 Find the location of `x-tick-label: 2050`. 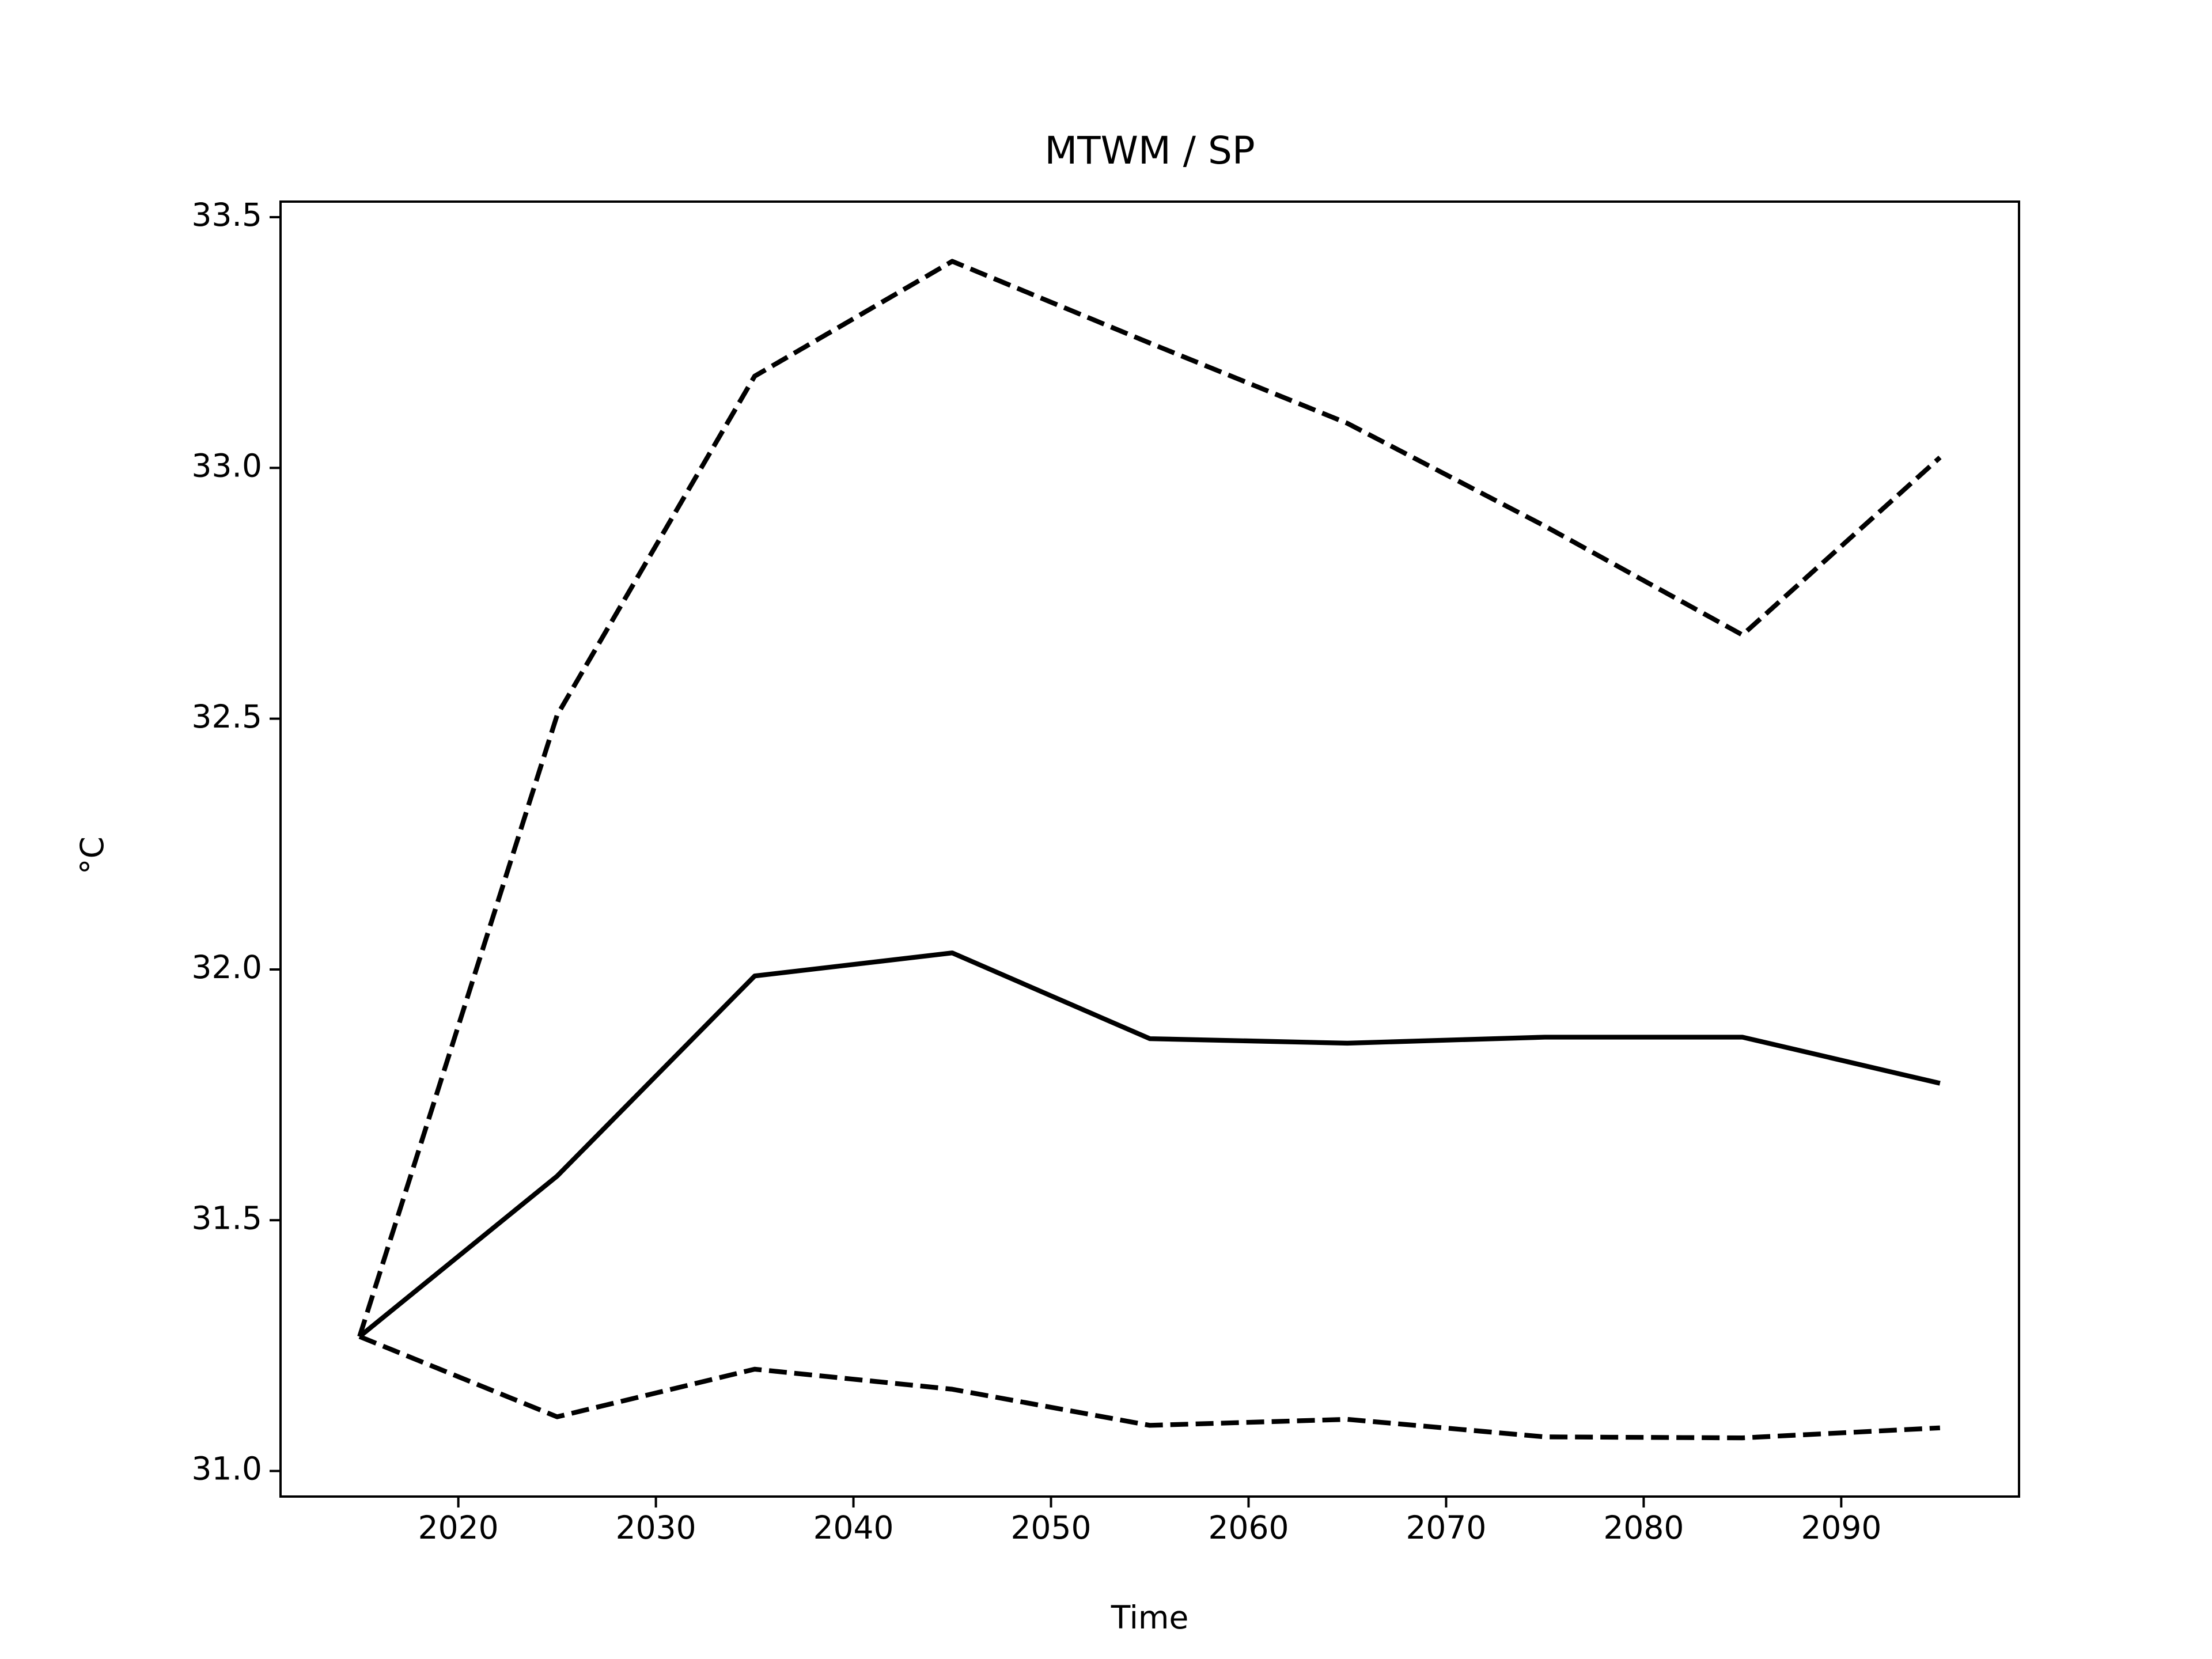

x-tick-label: 2050 is located at coordinates (1051, 1527).